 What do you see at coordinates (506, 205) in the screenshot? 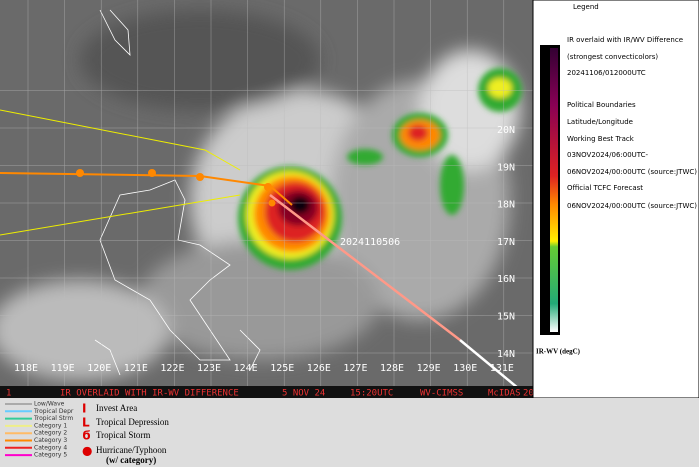
I see `lat-label: 18N` at bounding box center [506, 205].